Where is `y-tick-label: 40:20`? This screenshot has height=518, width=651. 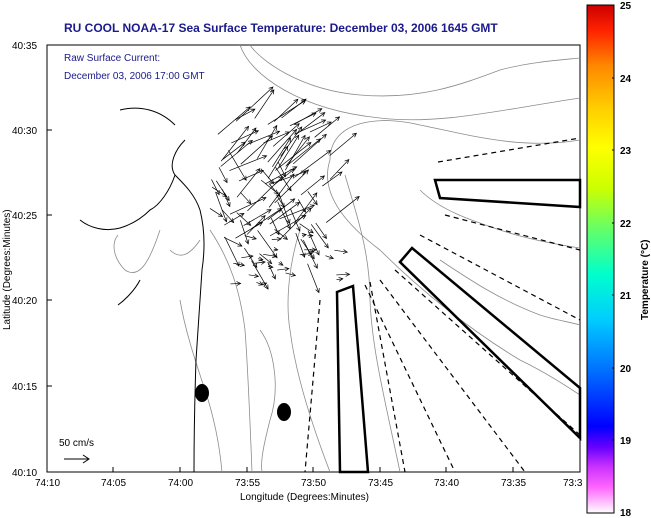 y-tick-label: 40:20 is located at coordinates (24, 301).